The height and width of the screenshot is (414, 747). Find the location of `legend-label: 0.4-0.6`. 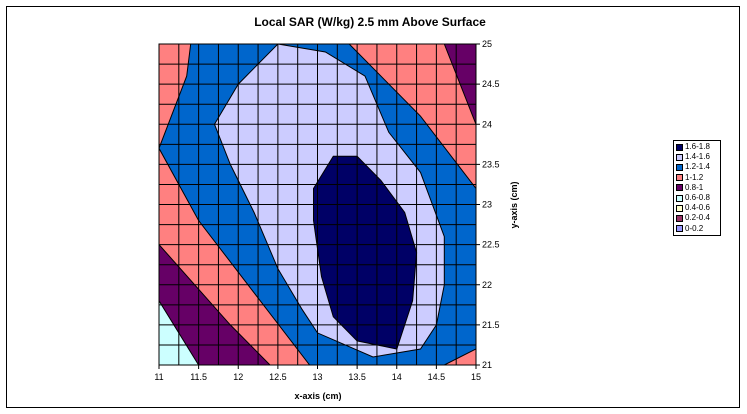

legend-label: 0.4-0.6 is located at coordinates (697, 208).